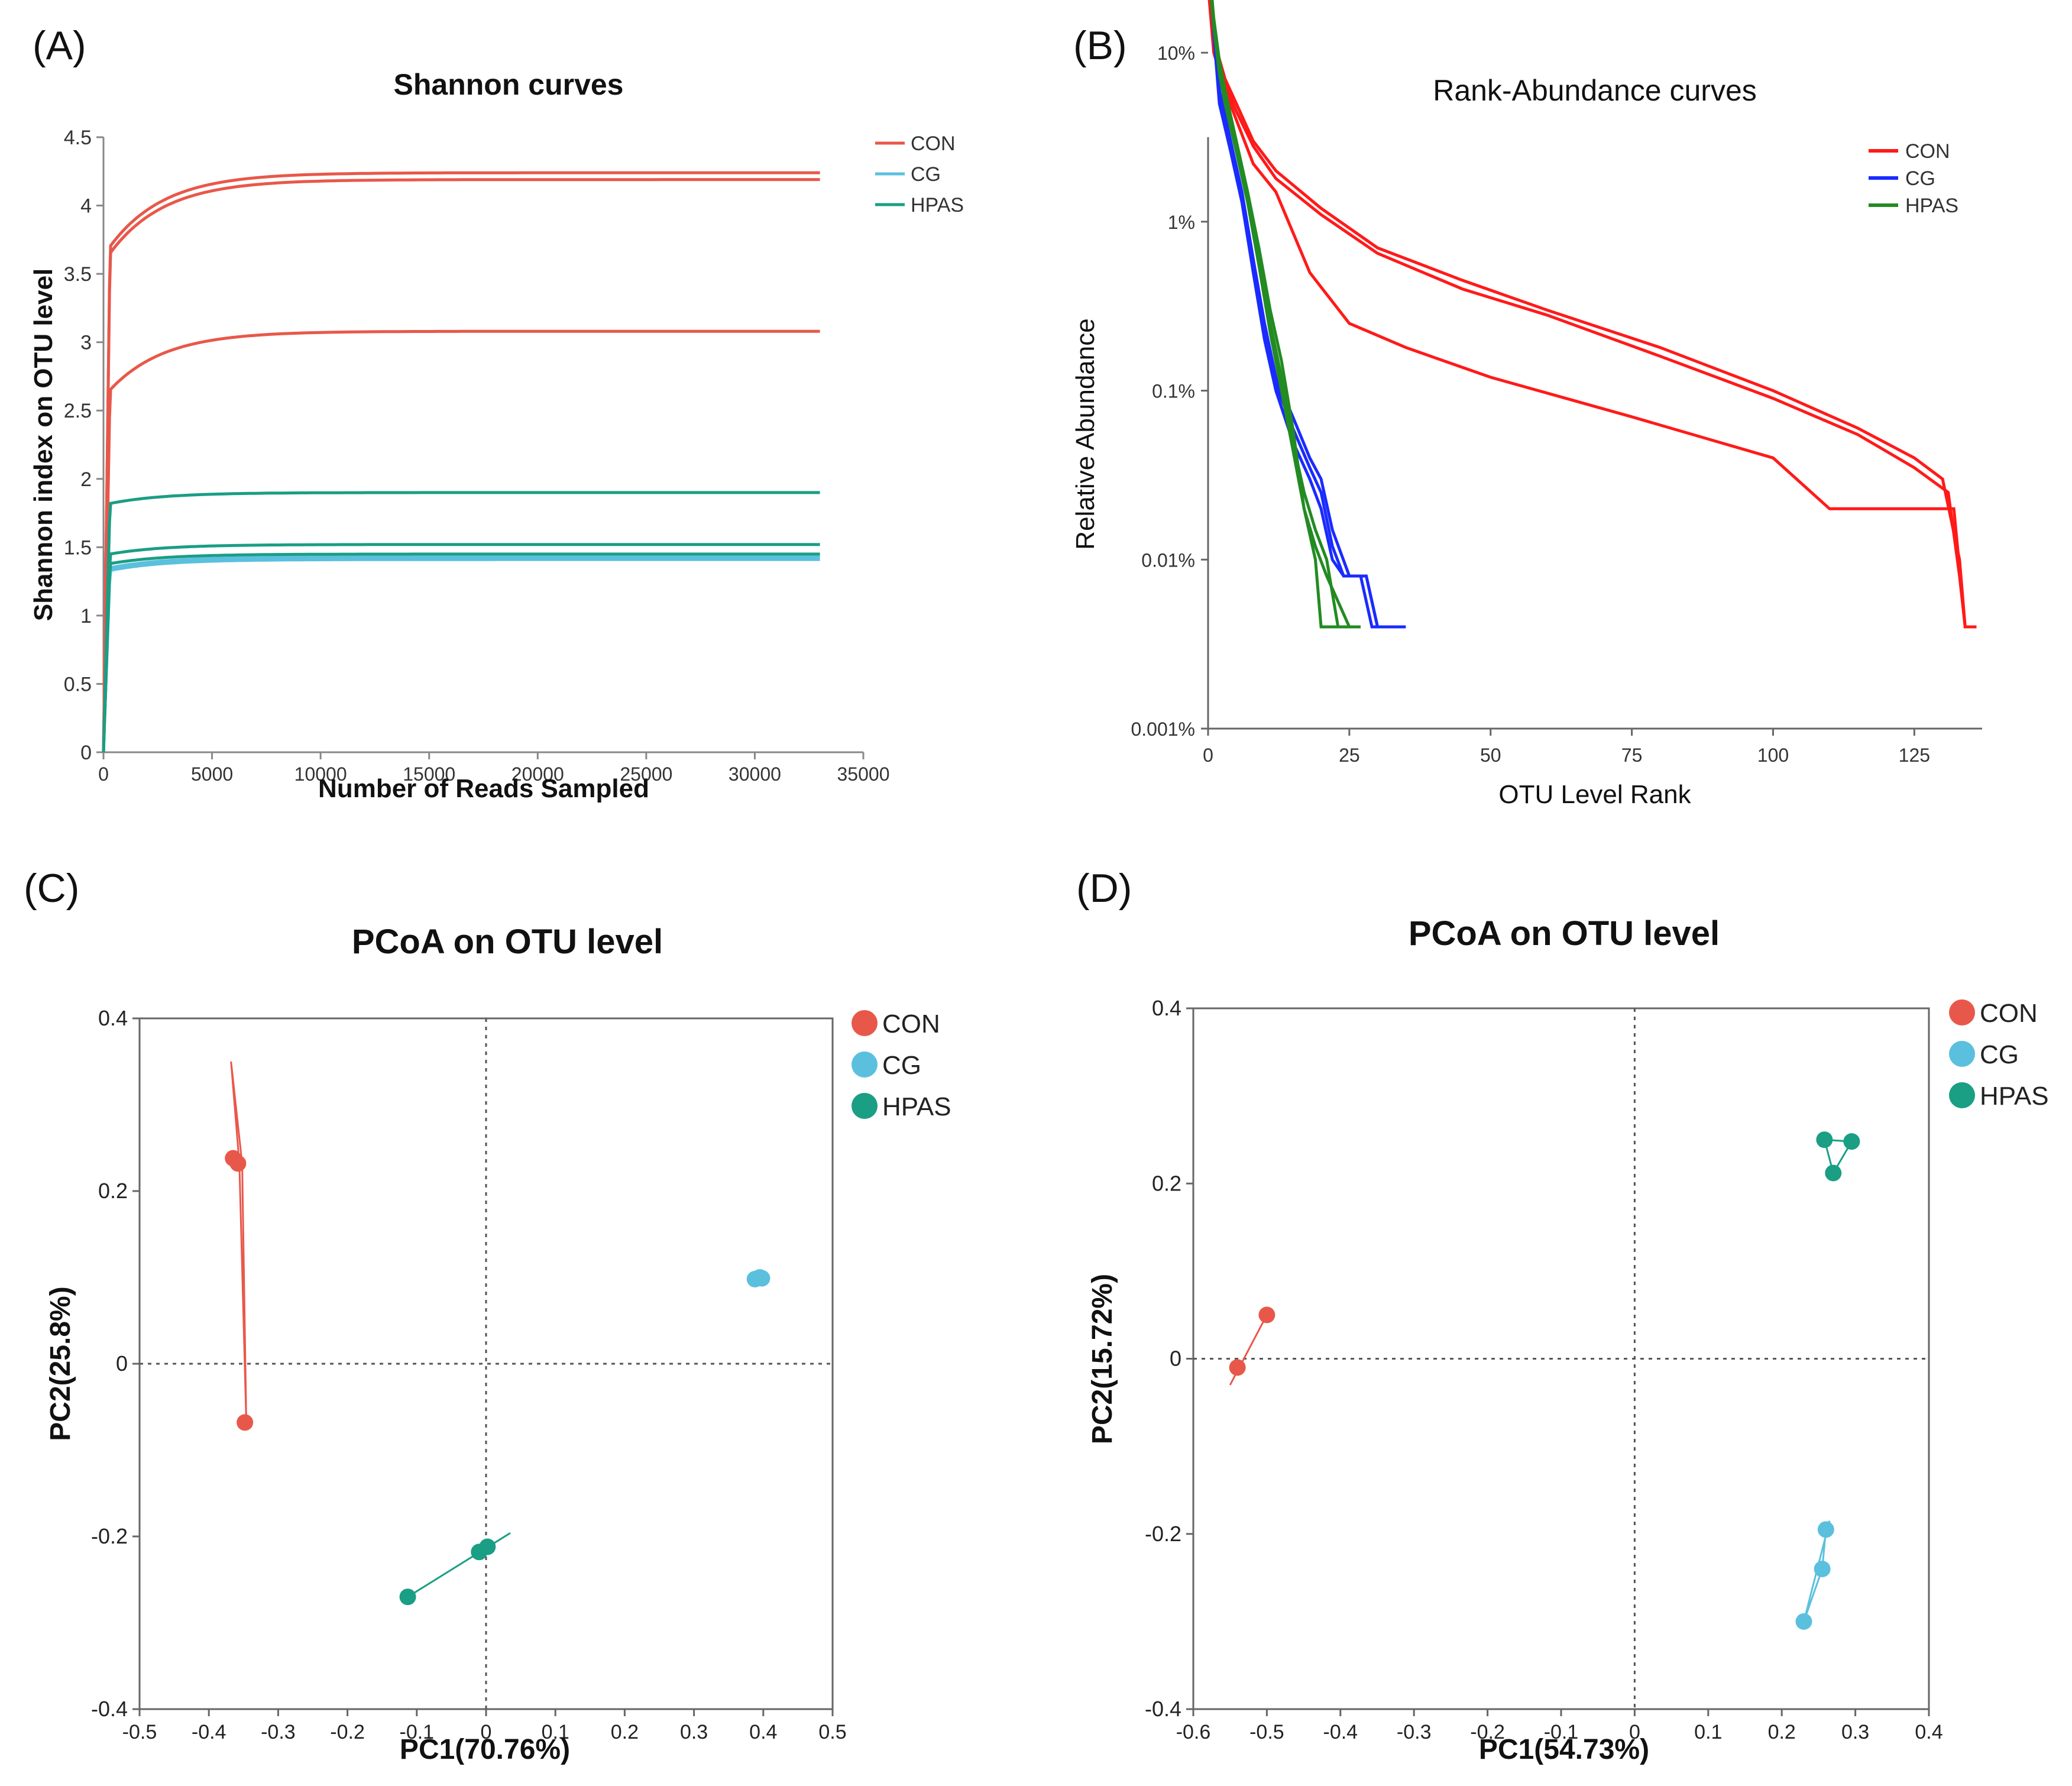  Describe the element at coordinates (320, 774) in the screenshot. I see `x-tick-label: 10000` at that location.